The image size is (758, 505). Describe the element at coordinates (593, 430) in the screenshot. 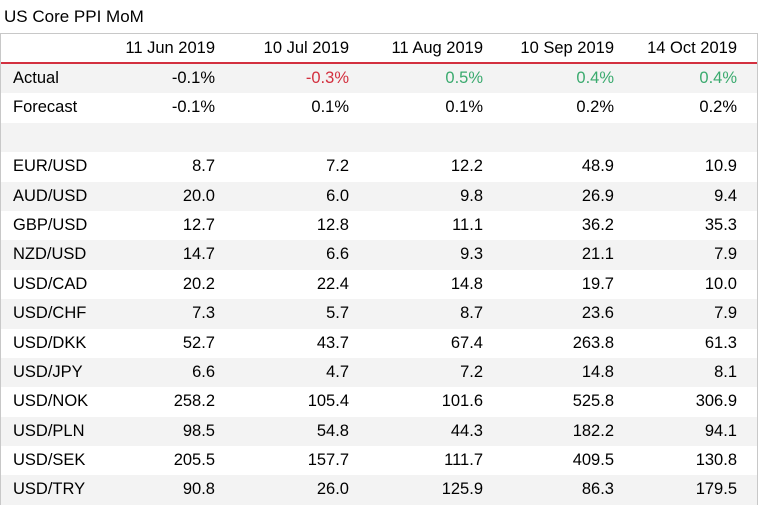

I see `pair-value: 182.2` at that location.